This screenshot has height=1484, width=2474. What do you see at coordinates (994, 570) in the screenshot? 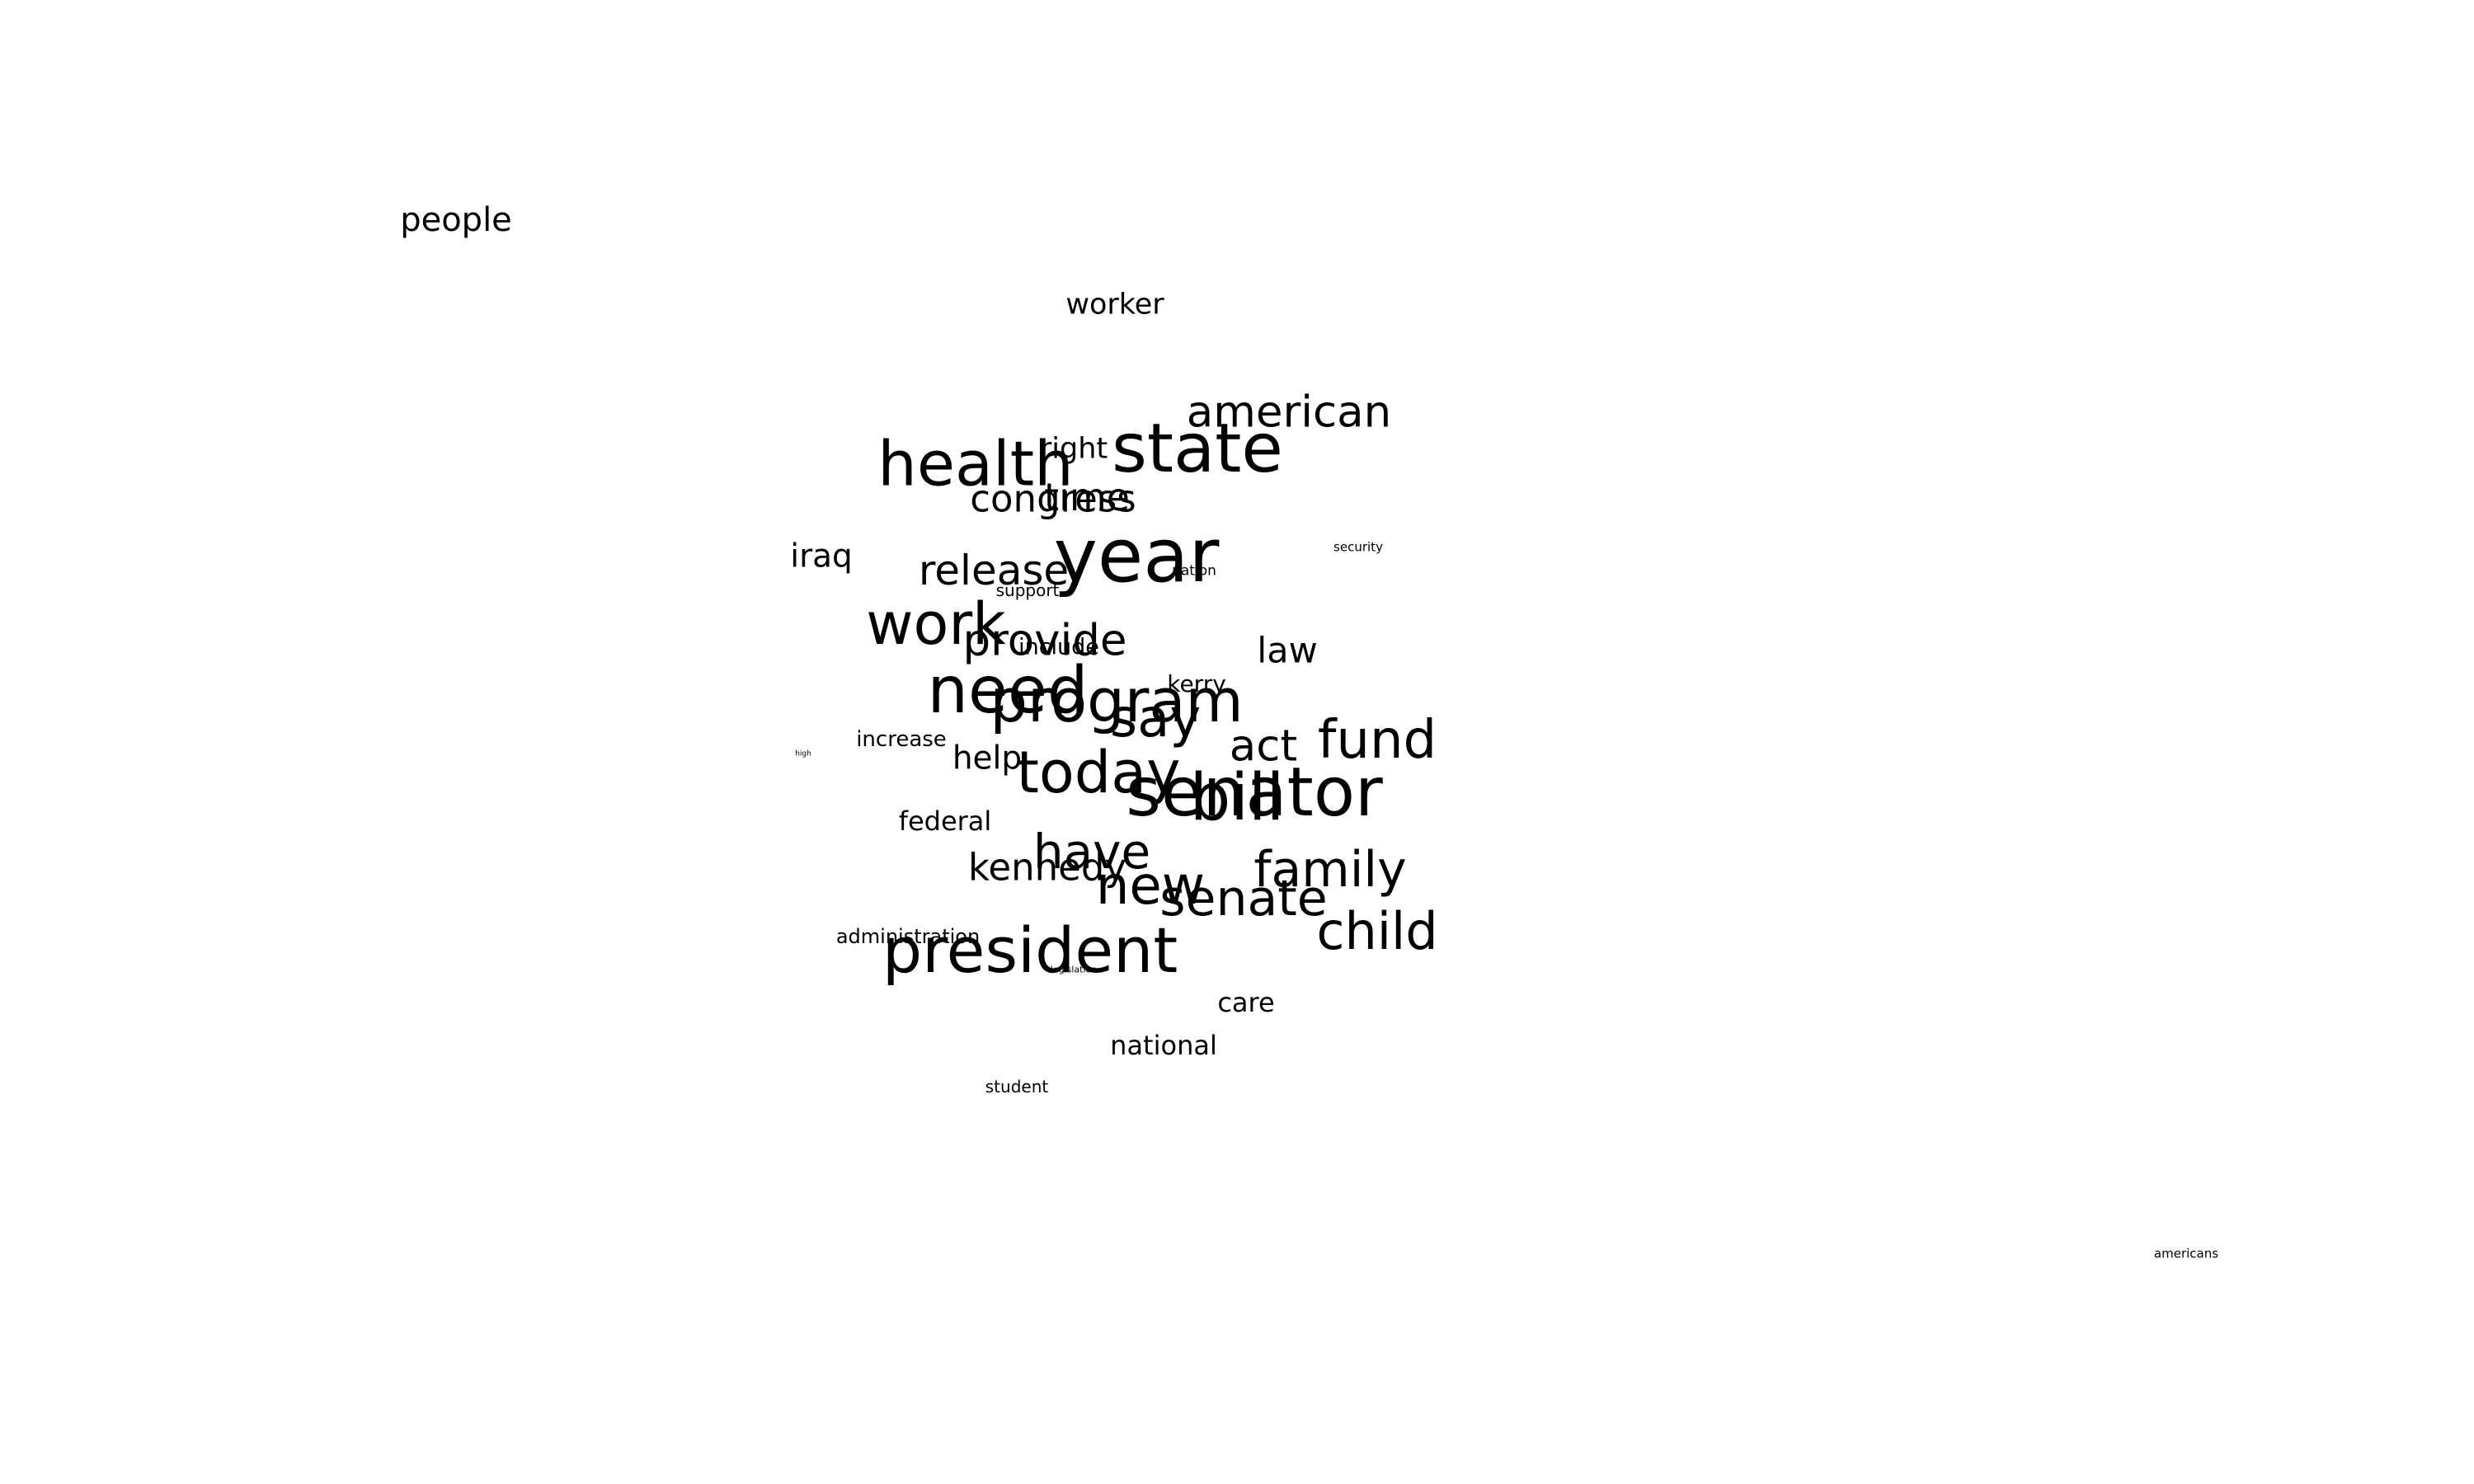
I see `word-release: release` at bounding box center [994, 570].